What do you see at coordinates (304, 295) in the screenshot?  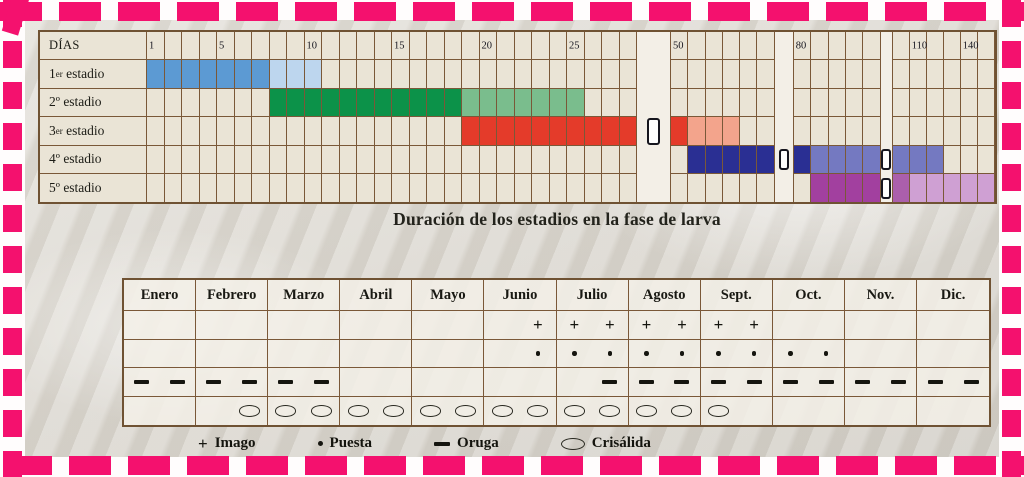 I see `month-header-cell: Marzo` at bounding box center [304, 295].